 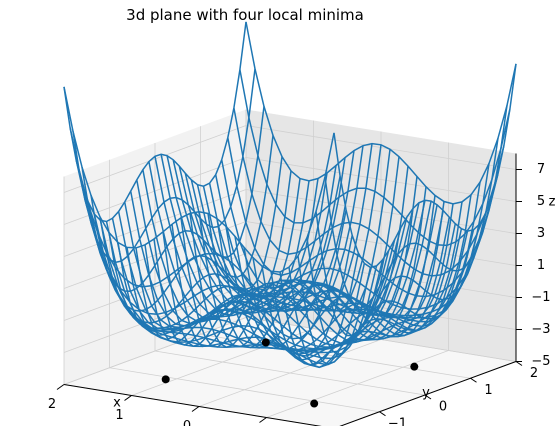 I want to click on x-tick-label: 0, so click(x=187, y=422).